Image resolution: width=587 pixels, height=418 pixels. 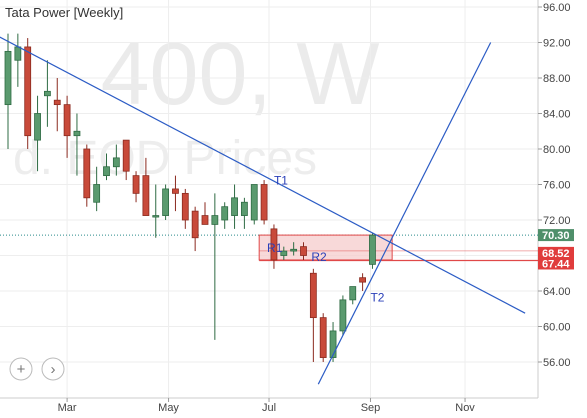 I want to click on price-badge-label: 67.44, so click(x=556, y=264).